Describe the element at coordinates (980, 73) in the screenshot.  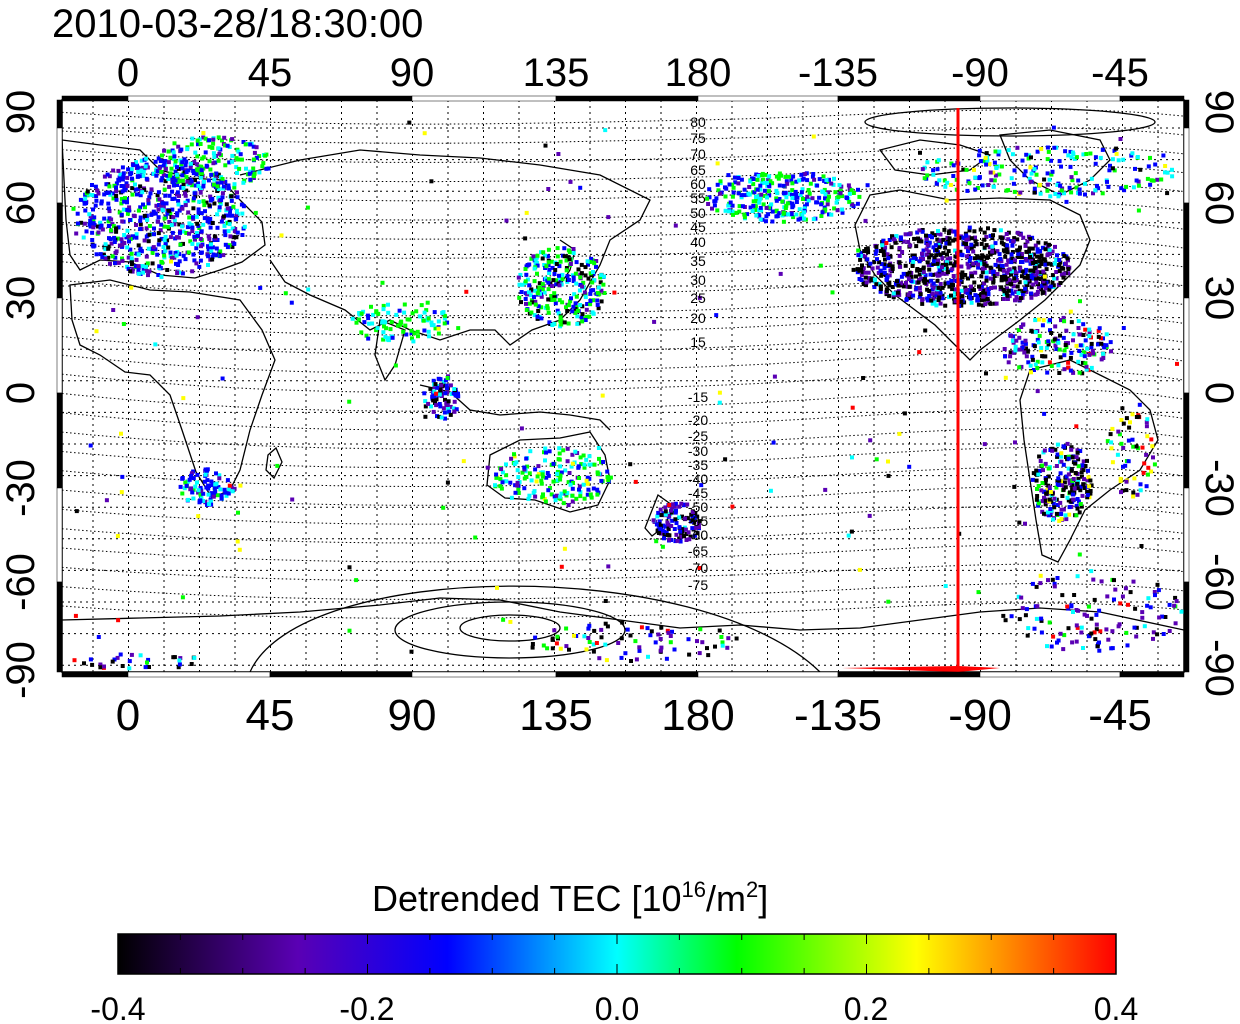
I see `top-tick-minus90: -90` at that location.